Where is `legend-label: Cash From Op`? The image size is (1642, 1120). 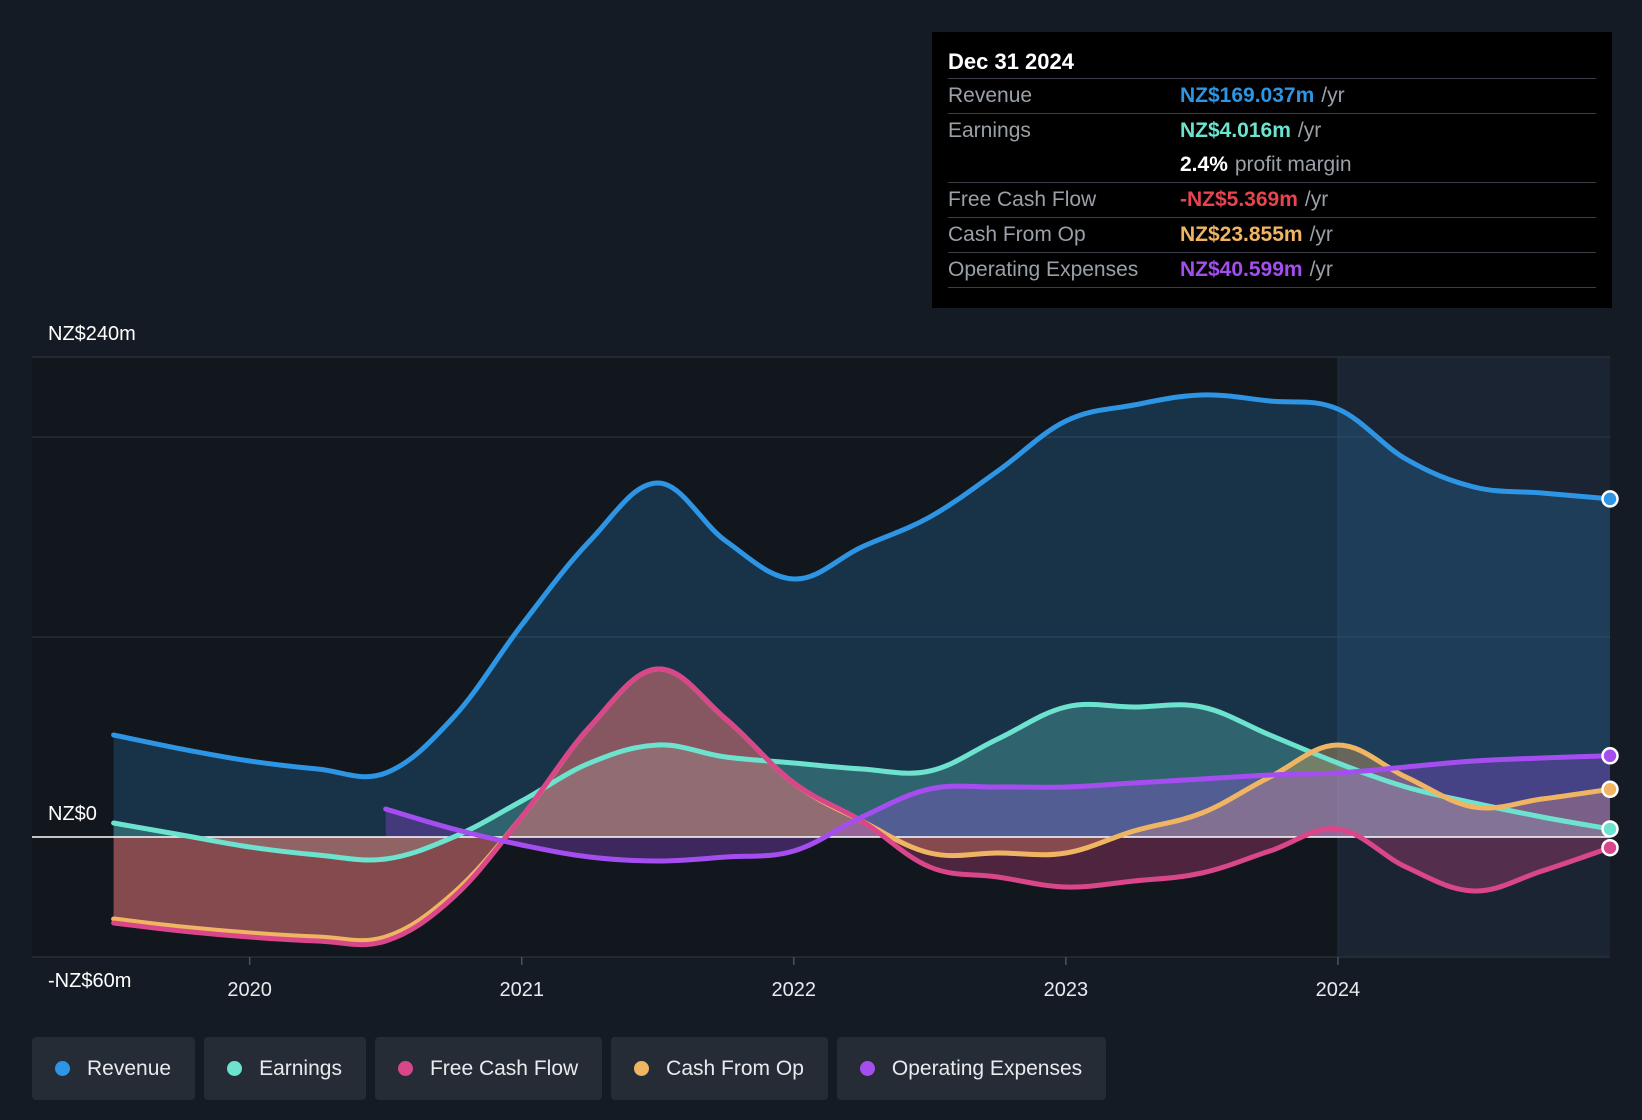
legend-label: Cash From Op is located at coordinates (735, 1068).